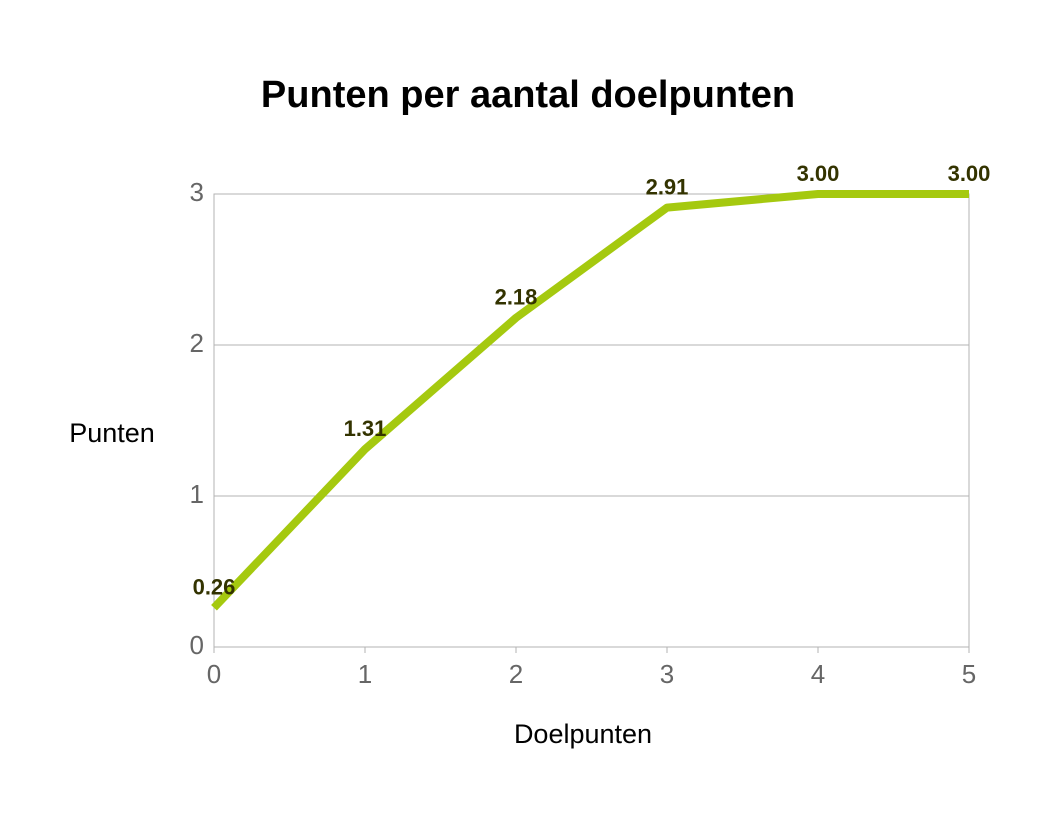 The width and height of the screenshot is (1056, 816). Describe the element at coordinates (197, 343) in the screenshot. I see `y-tick-label: 2` at that location.